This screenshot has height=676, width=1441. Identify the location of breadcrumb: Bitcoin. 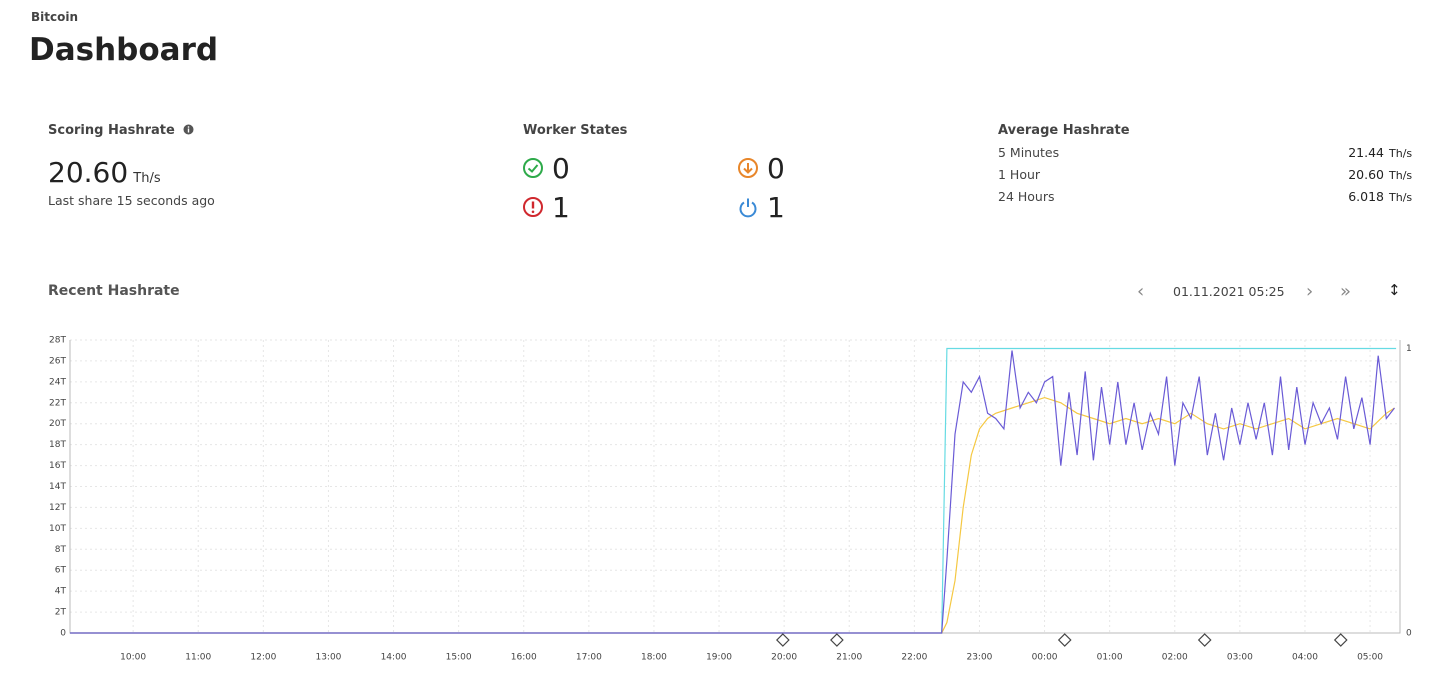
(55, 17).